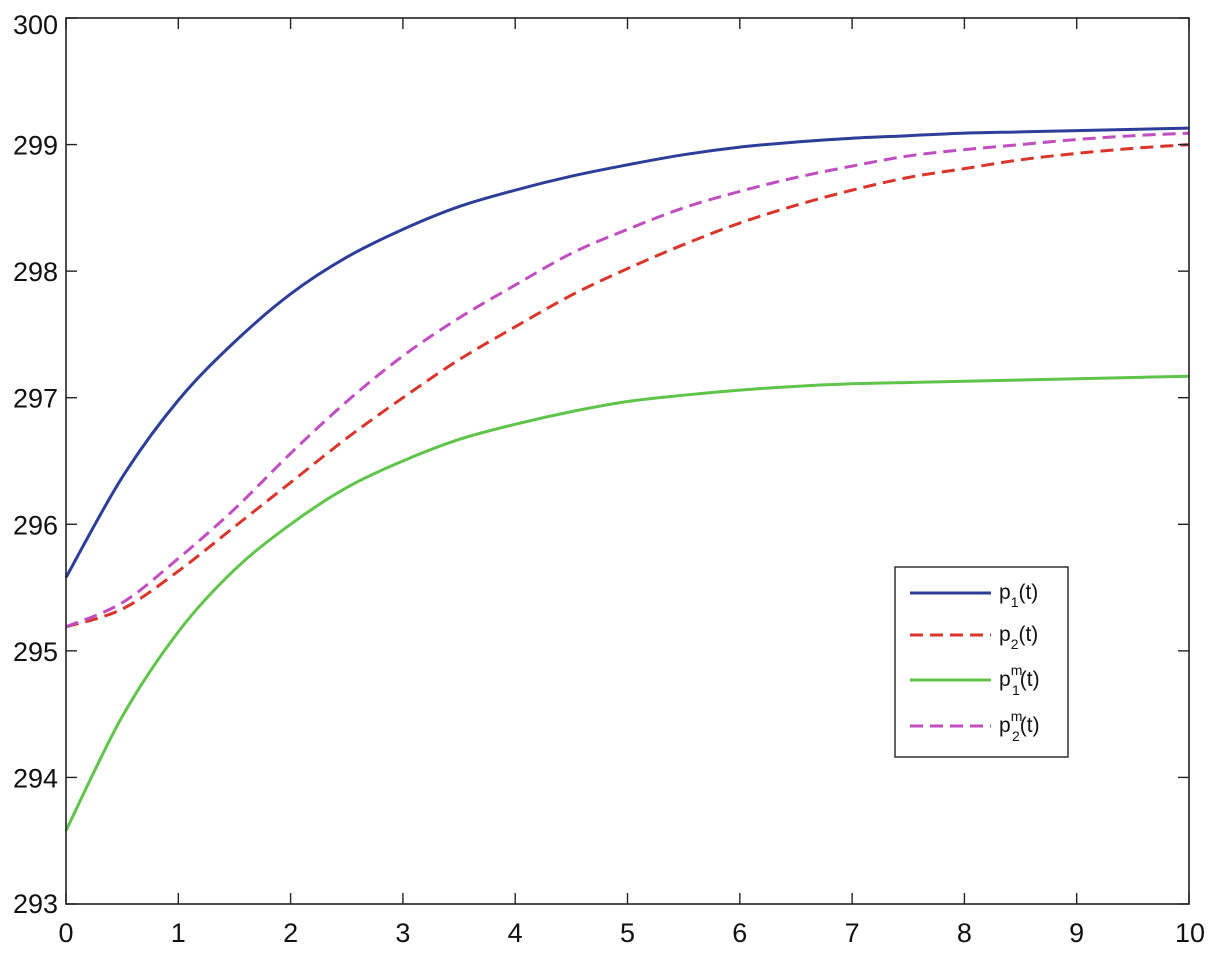 The height and width of the screenshot is (954, 1209). What do you see at coordinates (402, 933) in the screenshot?
I see `x-tick-label: 3` at bounding box center [402, 933].